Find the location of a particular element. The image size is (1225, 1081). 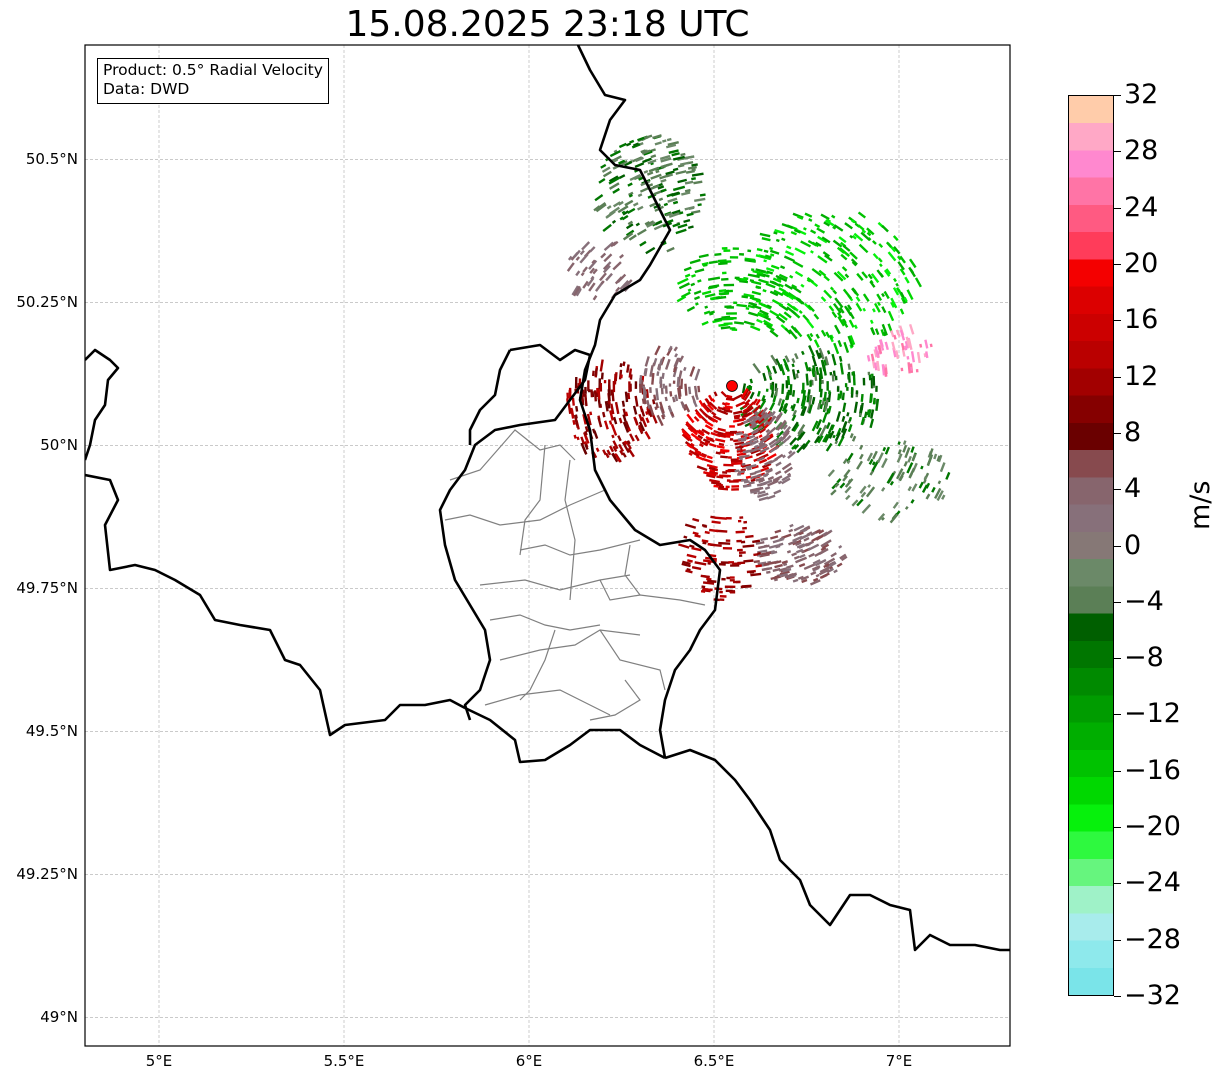

canton-border-far-south is located at coordinates (547, 702).